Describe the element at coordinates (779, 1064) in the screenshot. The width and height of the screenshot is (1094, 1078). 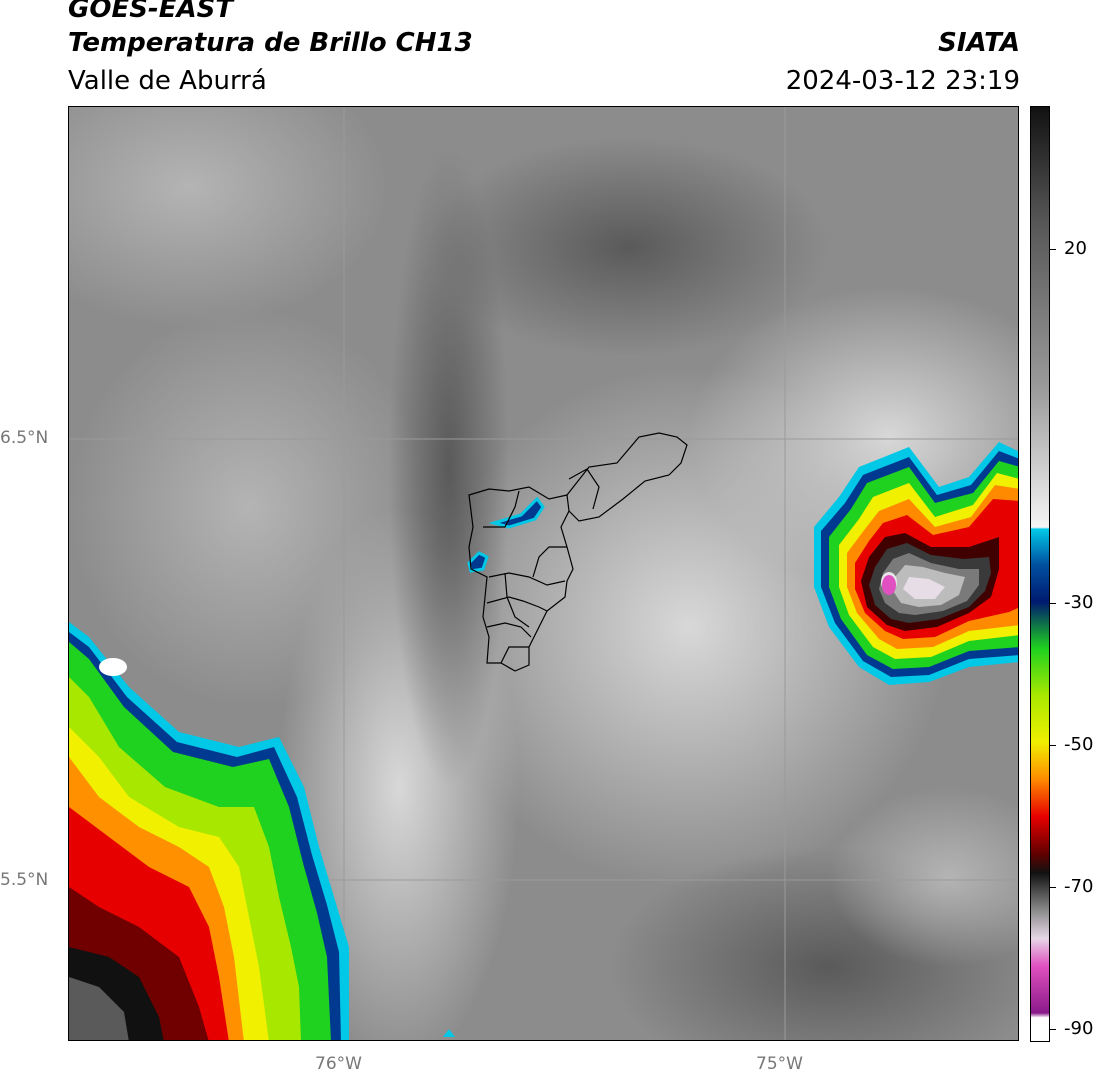
I see `lon-label-75: 75°W` at that location.